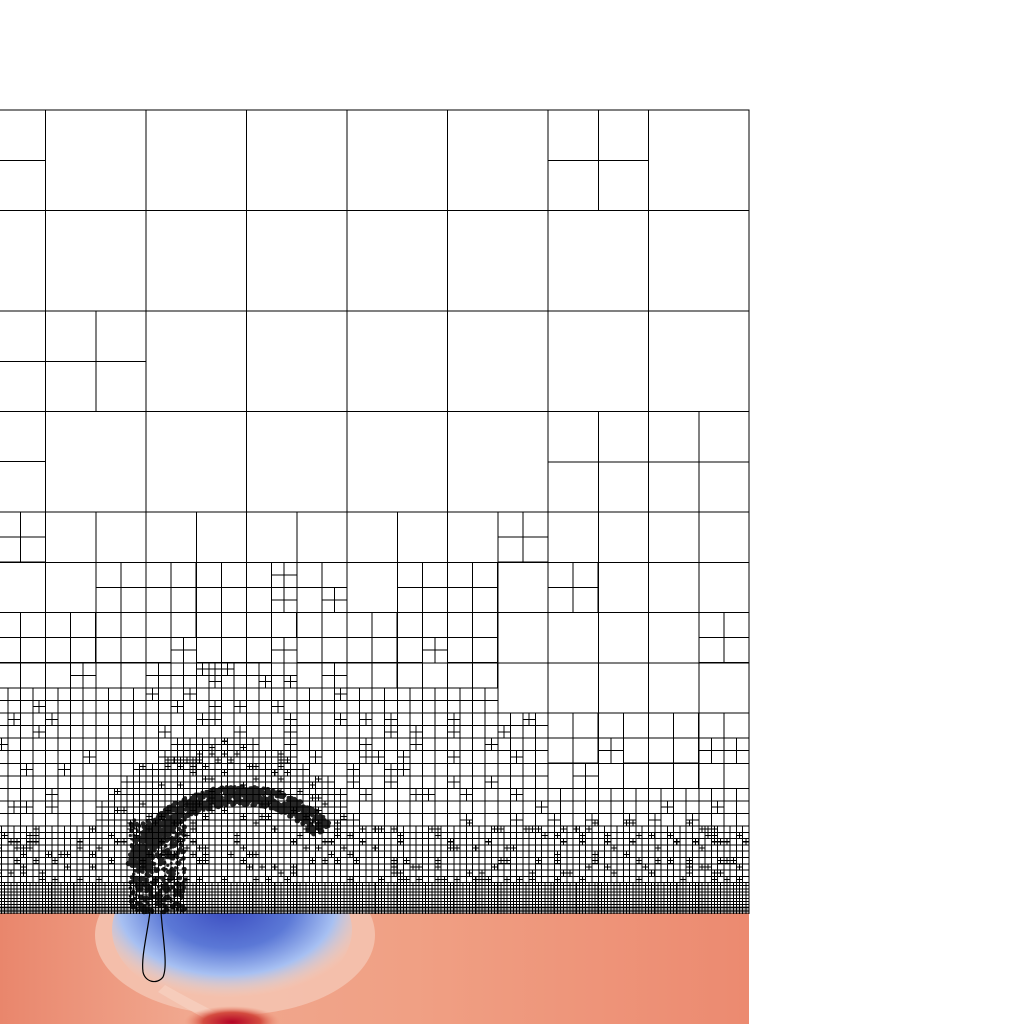 The width and height of the screenshot is (1024, 1024). I want to click on cavity-region, so click(232, 959).